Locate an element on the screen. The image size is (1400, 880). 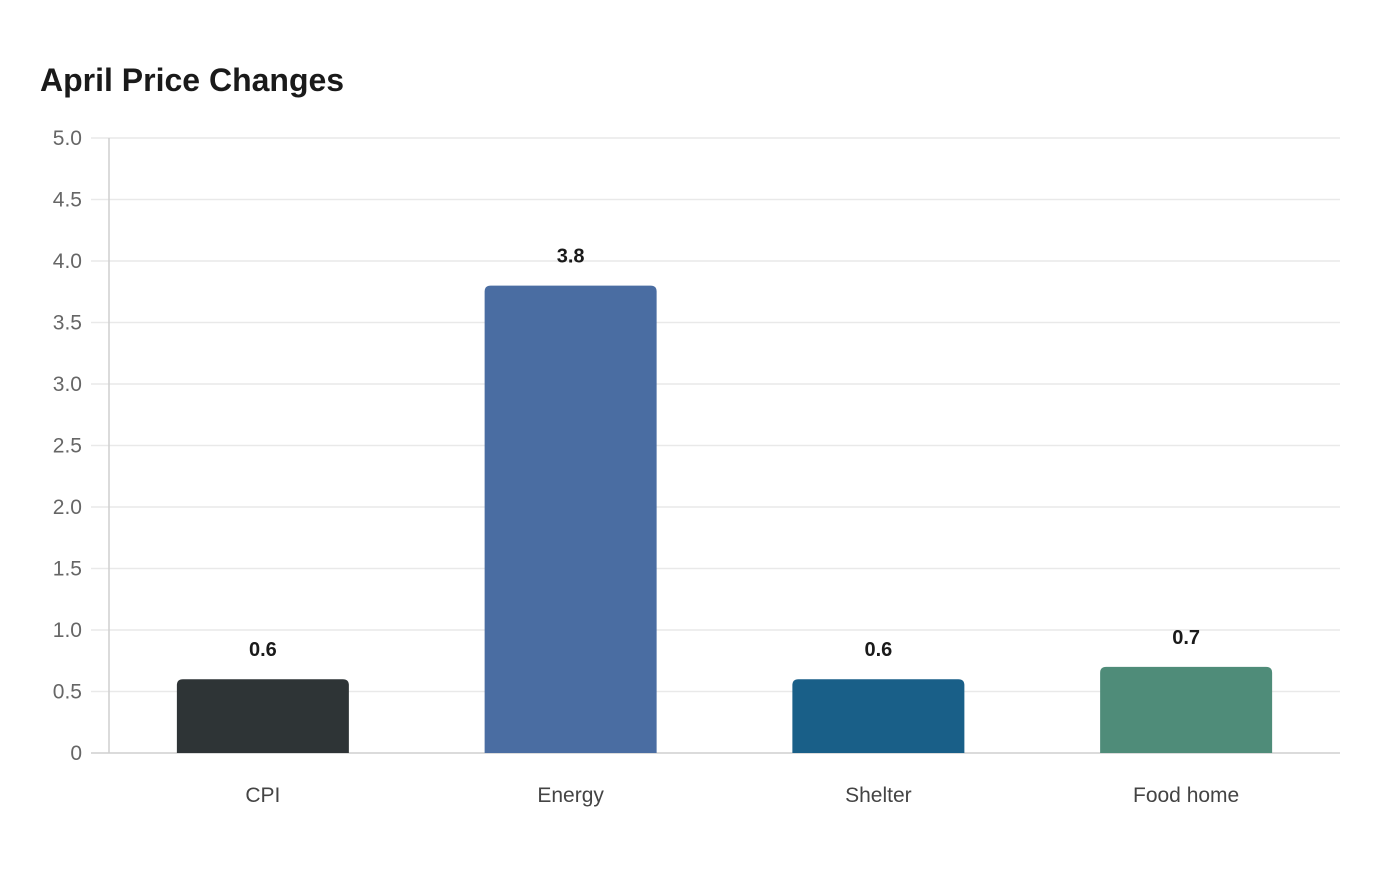
y-tick-label: 0.5 is located at coordinates (67, 692).